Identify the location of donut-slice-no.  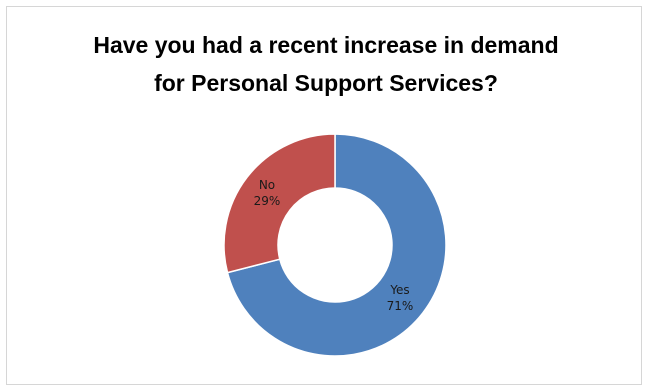
(279, 203).